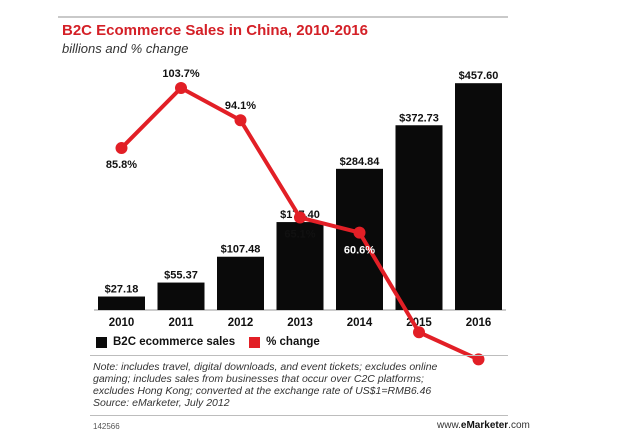 The width and height of the screenshot is (640, 442). What do you see at coordinates (182, 323) in the screenshot?
I see `x-tick-label: 2011` at bounding box center [182, 323].